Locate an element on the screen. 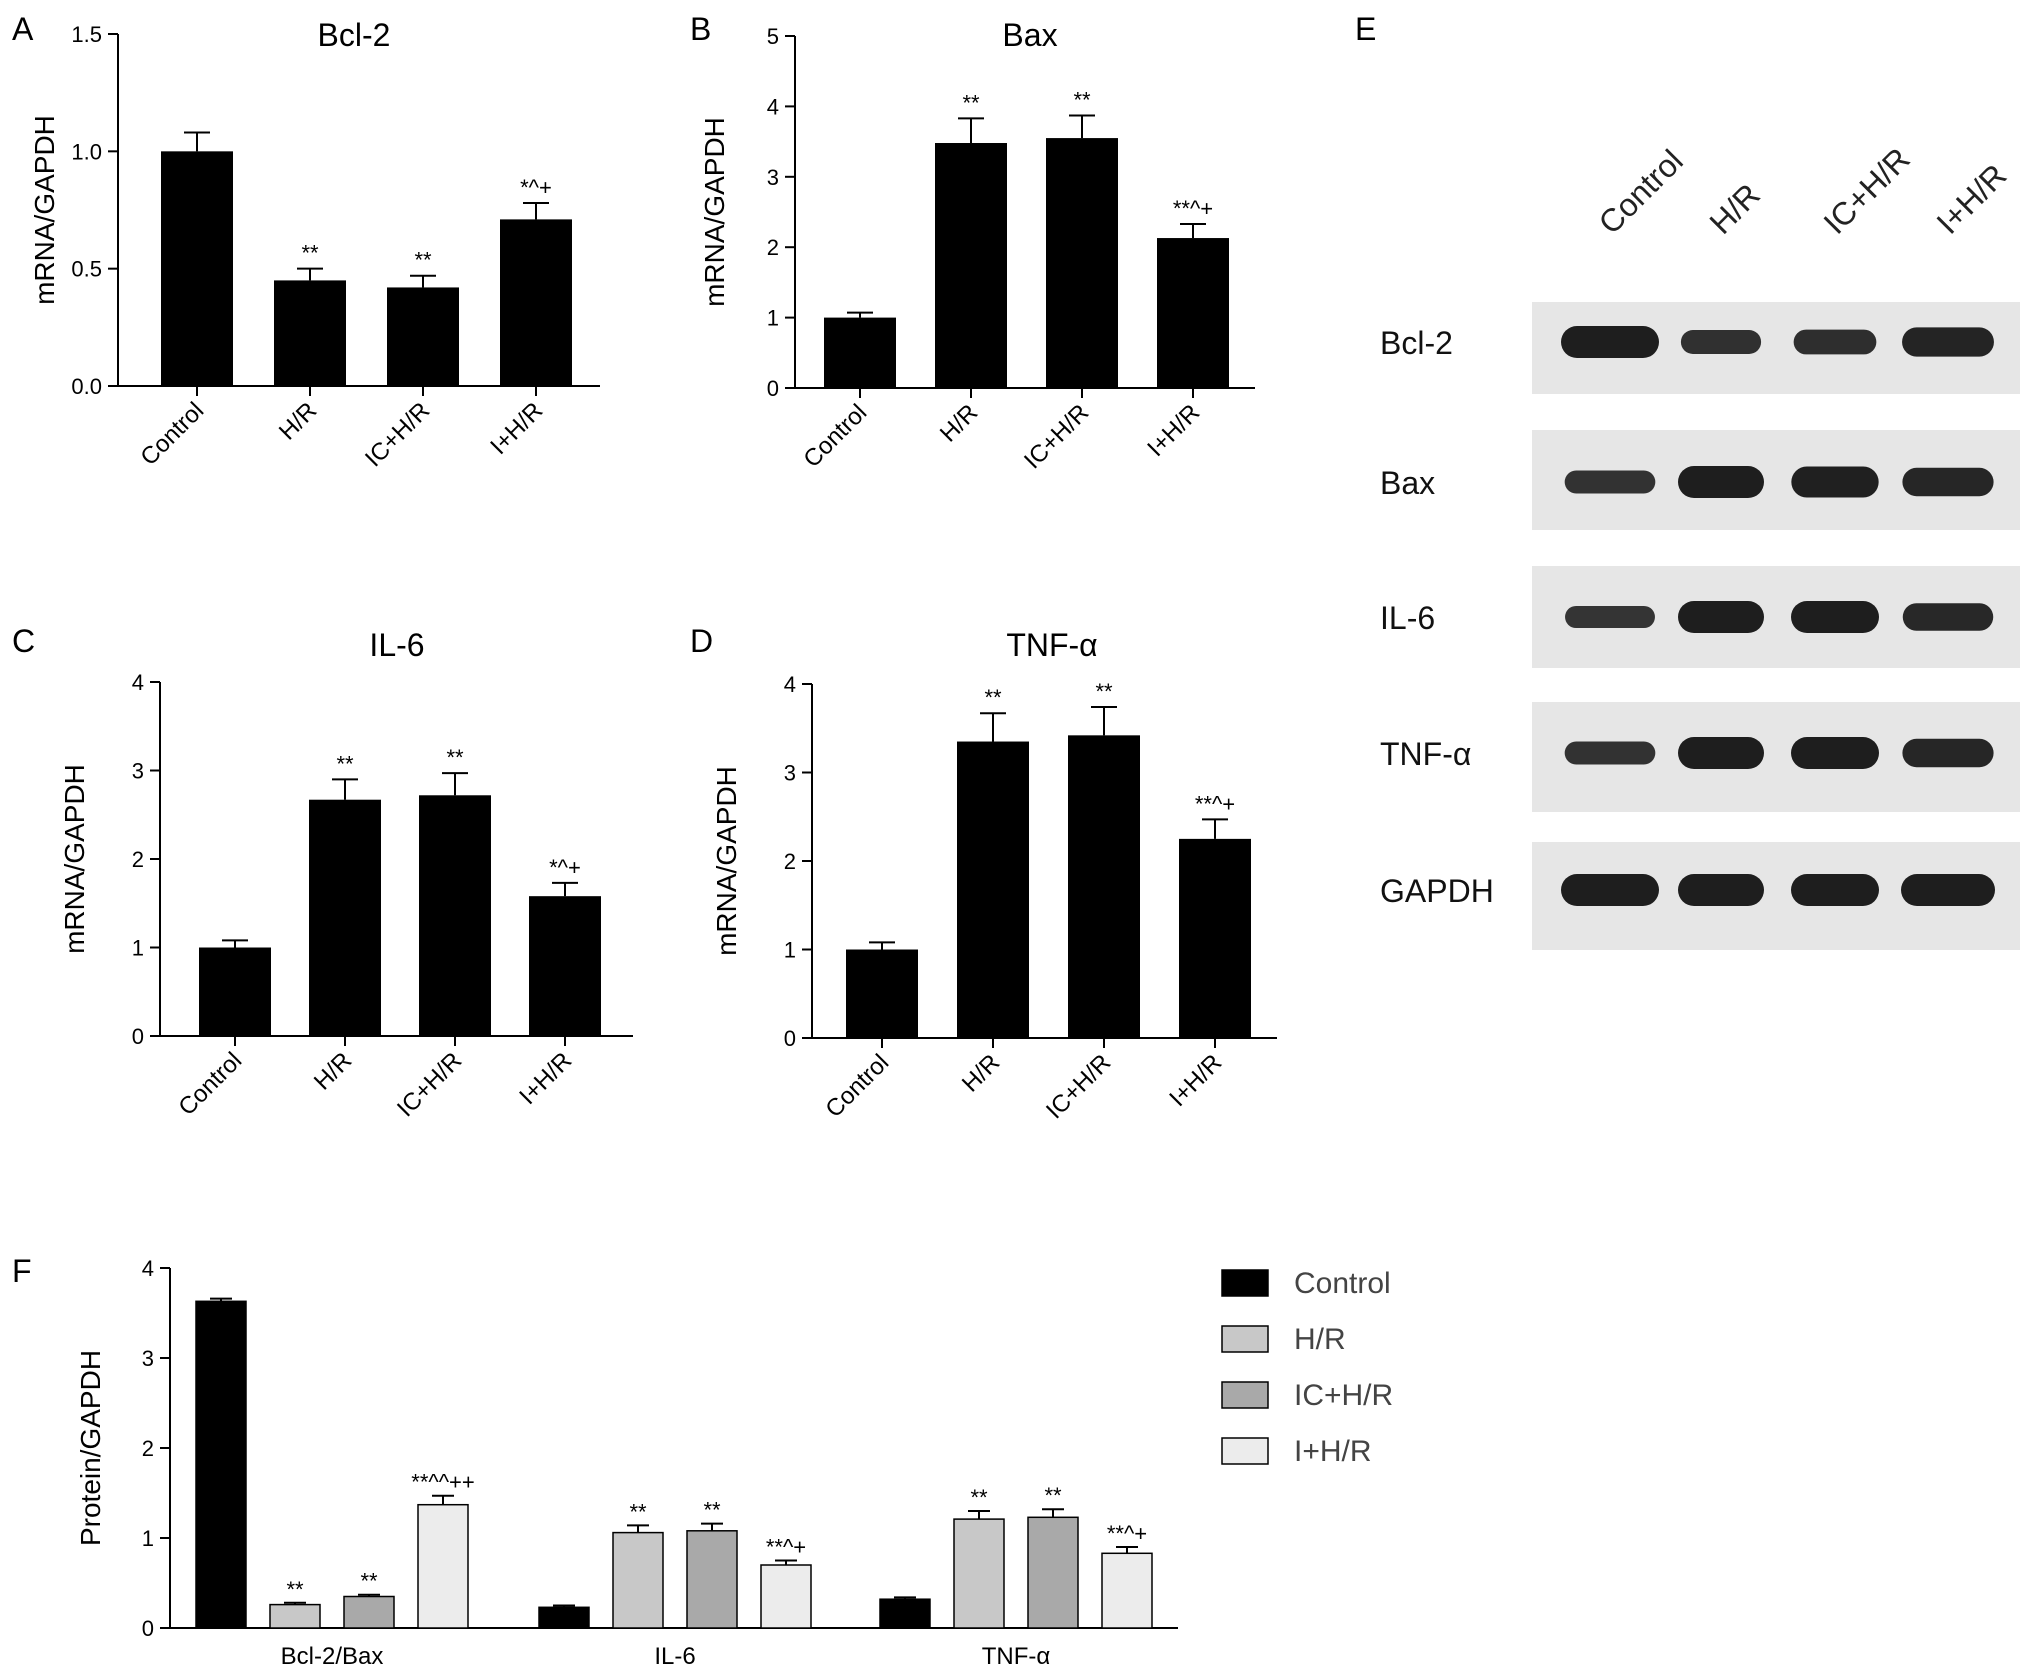 The width and height of the screenshot is (2031, 1680). x-tick-label: IL-6 is located at coordinates (674, 1656).